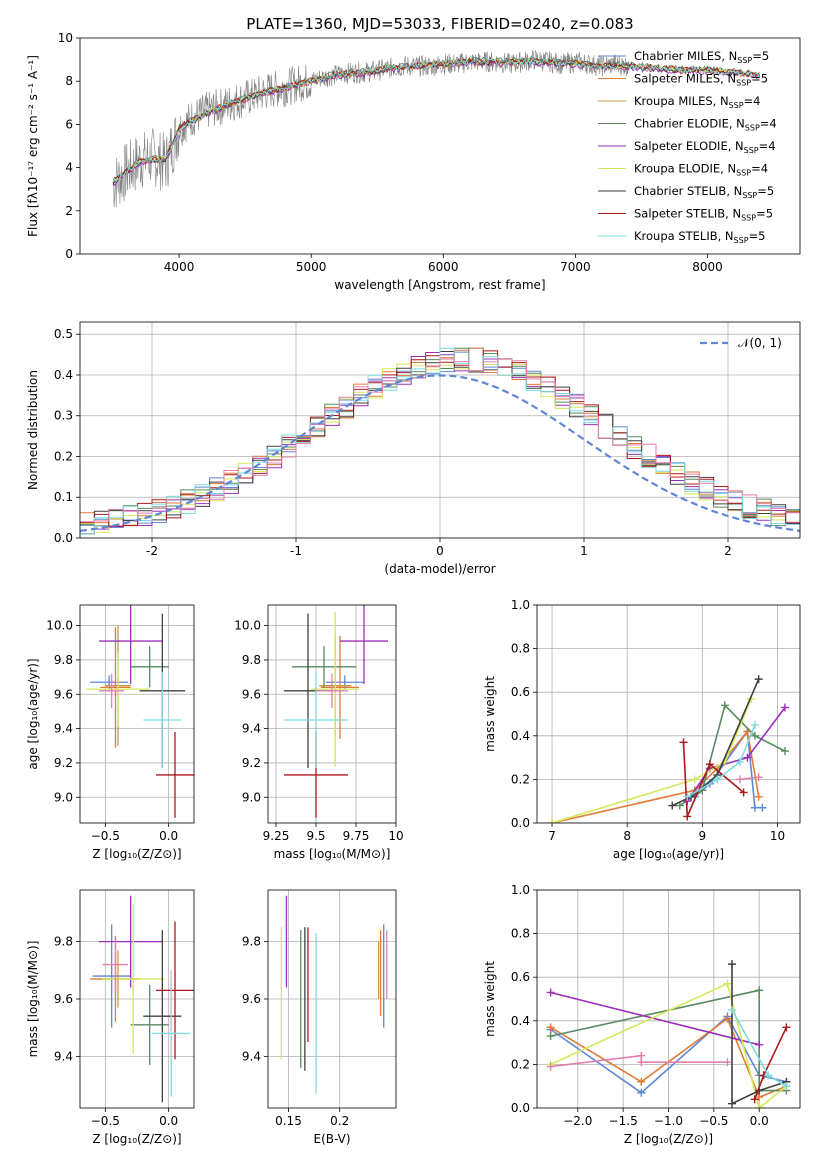  What do you see at coordinates (623, 1121) in the screenshot?
I see `x-tick-label: −1.5` at bounding box center [623, 1121].